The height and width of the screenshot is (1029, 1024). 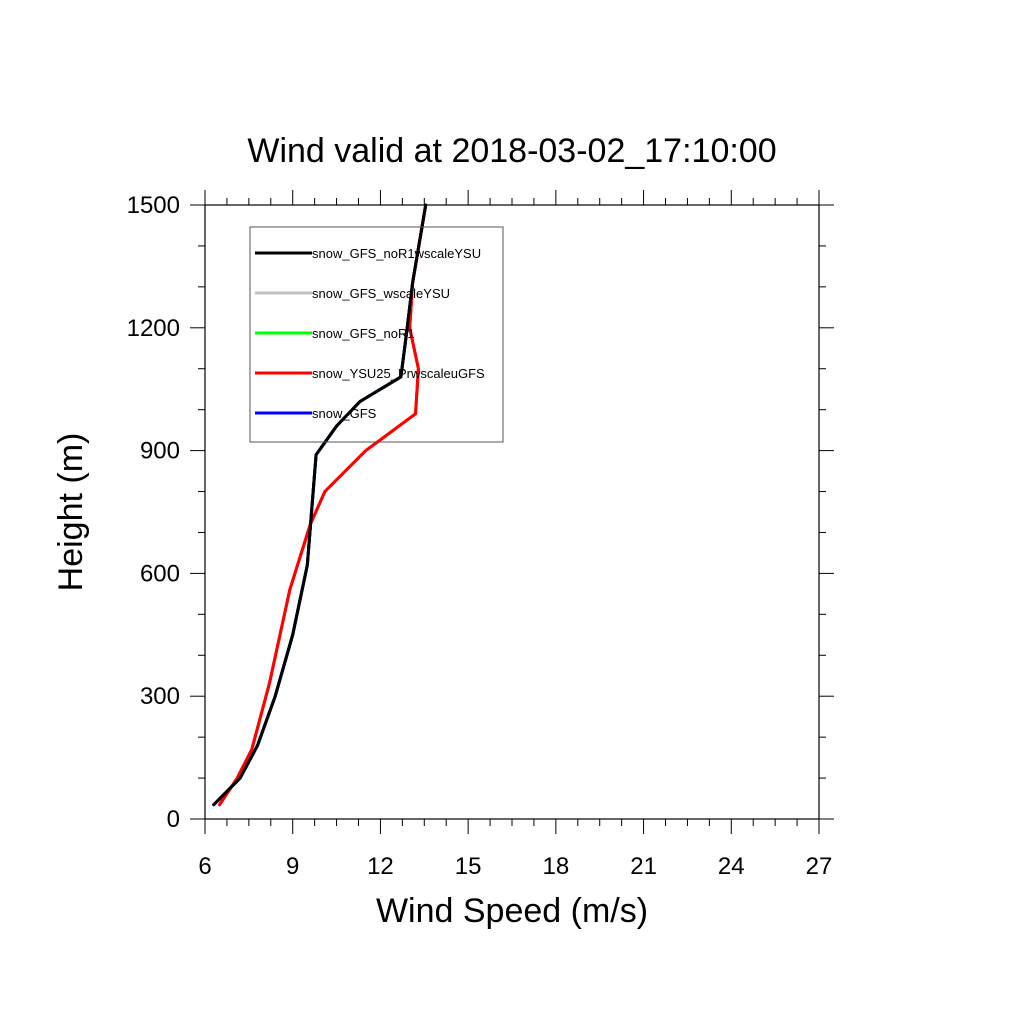 I want to click on y-axis-label: Height (m), so click(x=71, y=512).